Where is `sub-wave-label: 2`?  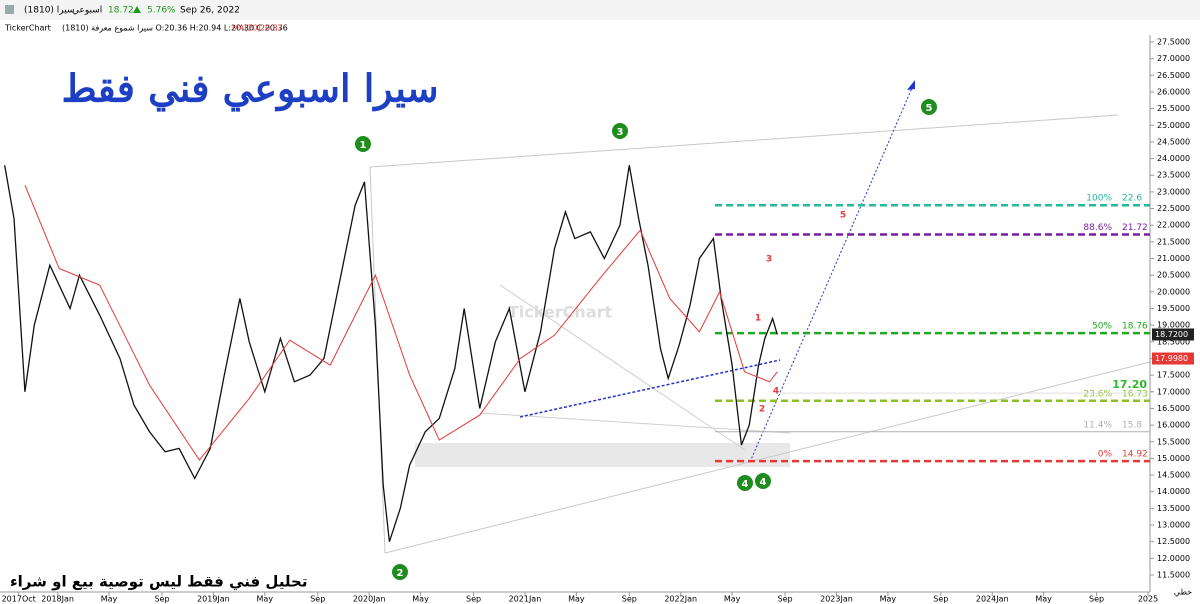
sub-wave-label: 2 is located at coordinates (762, 410).